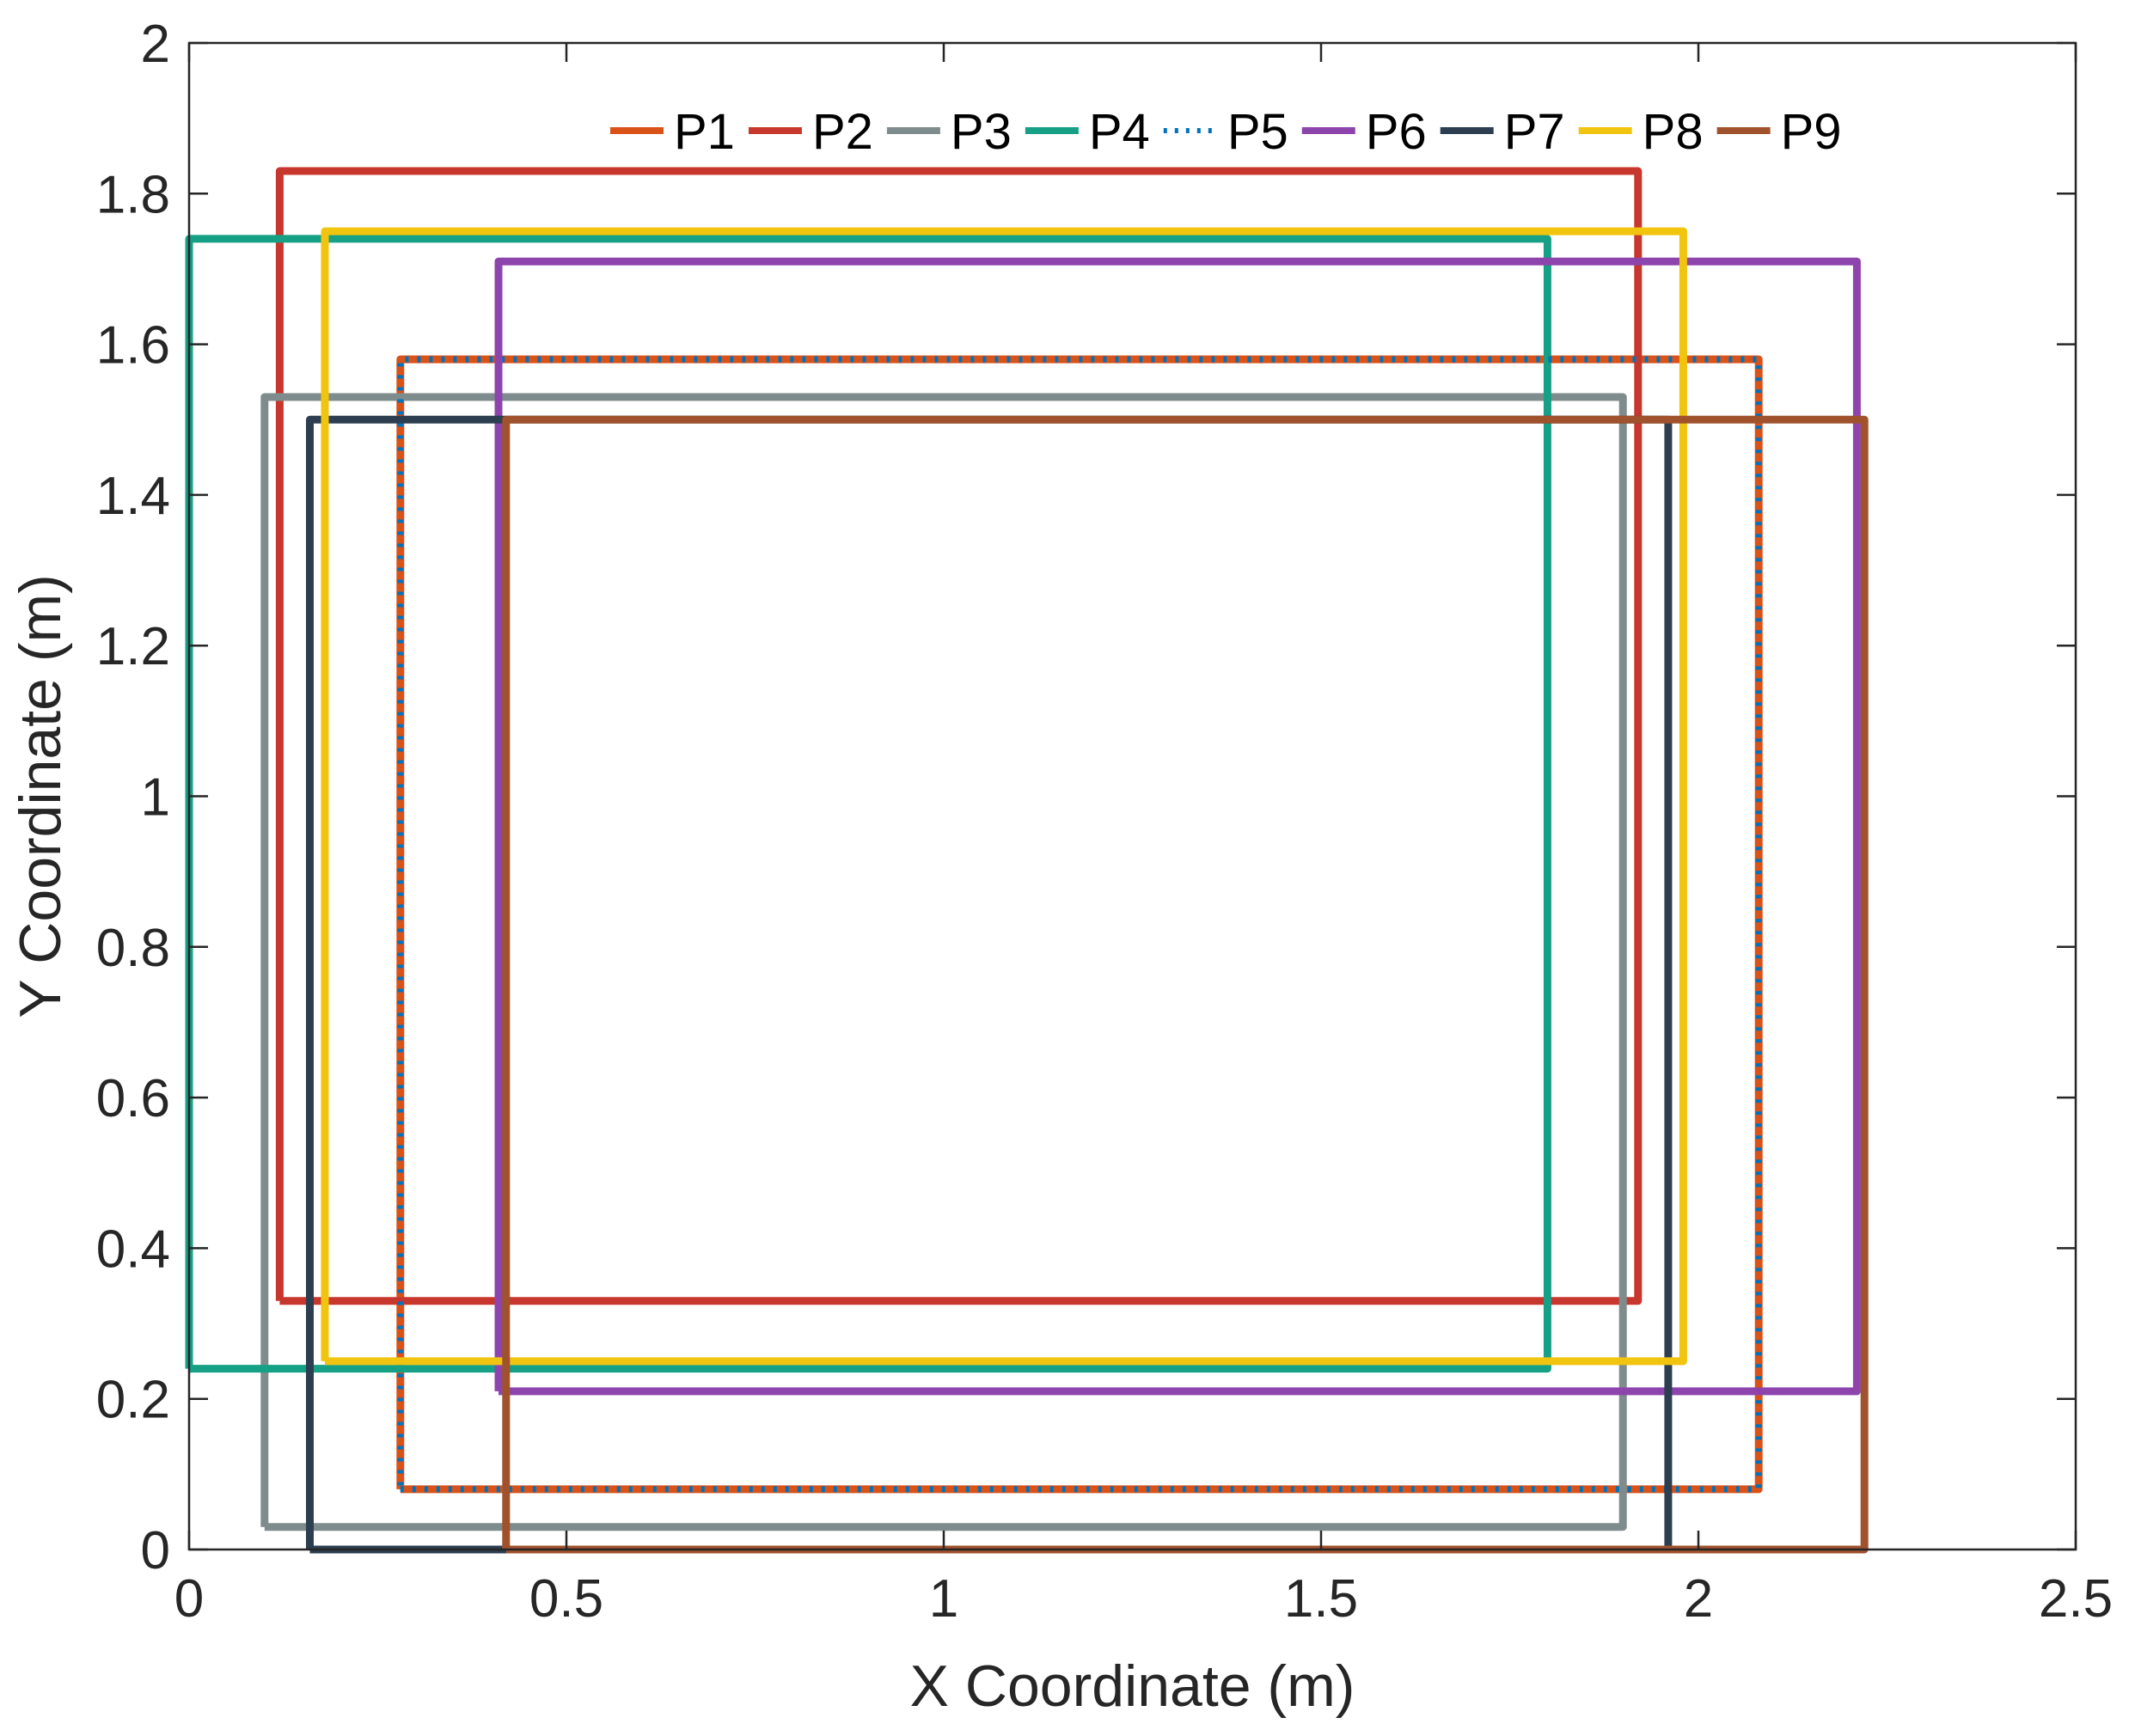 Image resolution: width=2129 pixels, height=1736 pixels. What do you see at coordinates (155, 1550) in the screenshot?
I see `y-tick-label: 0` at bounding box center [155, 1550].